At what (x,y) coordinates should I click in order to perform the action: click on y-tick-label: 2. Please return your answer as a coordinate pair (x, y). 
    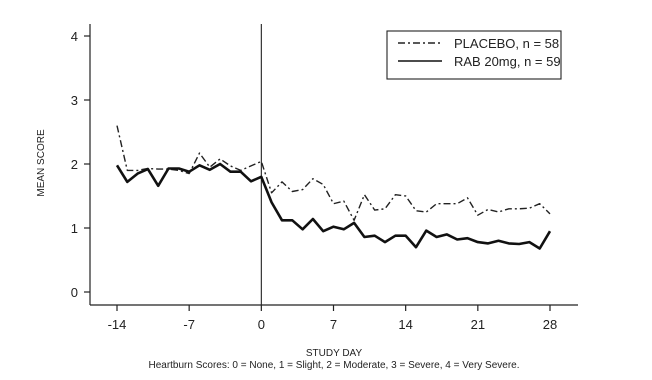
    Looking at the image, I should click on (74, 164).